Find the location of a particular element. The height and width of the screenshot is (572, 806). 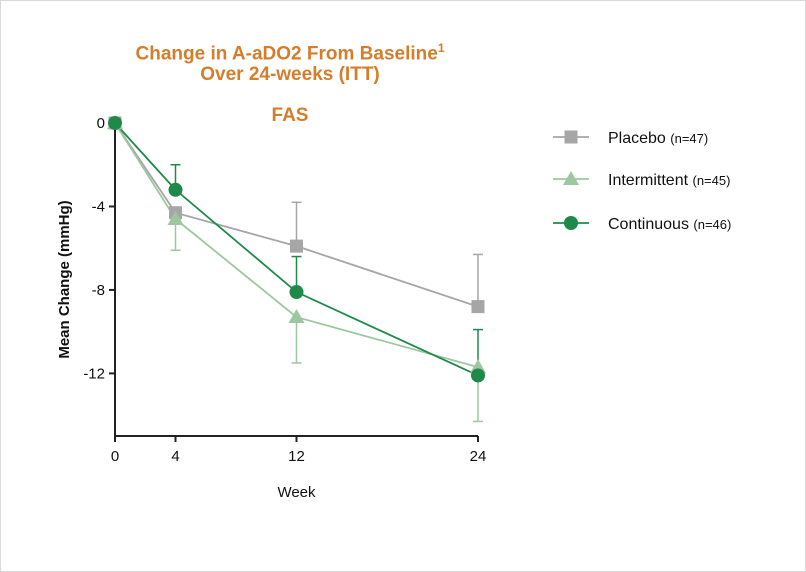

legend-label-continuous: Continuous (n=46) is located at coordinates (669, 224).